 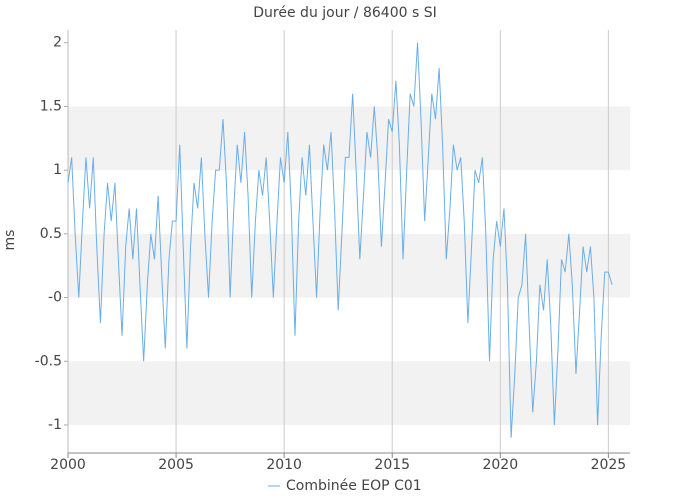 What do you see at coordinates (176, 465) in the screenshot?
I see `x-tick-label: 2005` at bounding box center [176, 465].